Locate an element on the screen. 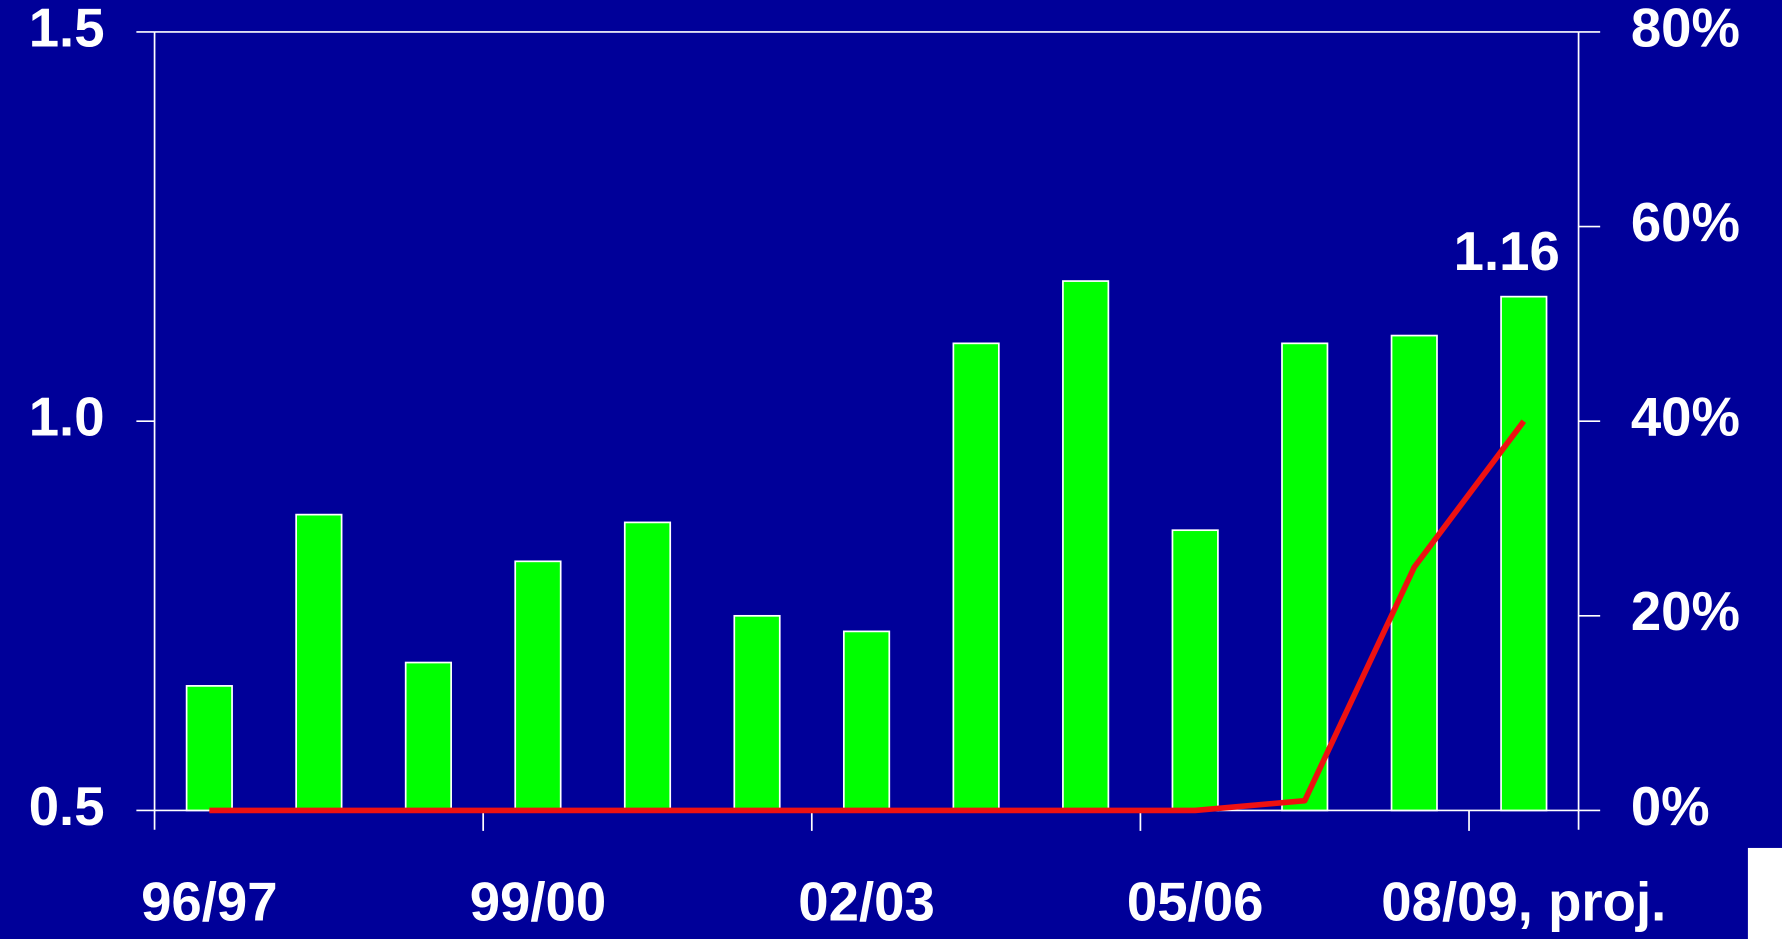  y2-tick-label: 40% is located at coordinates (1685, 417).